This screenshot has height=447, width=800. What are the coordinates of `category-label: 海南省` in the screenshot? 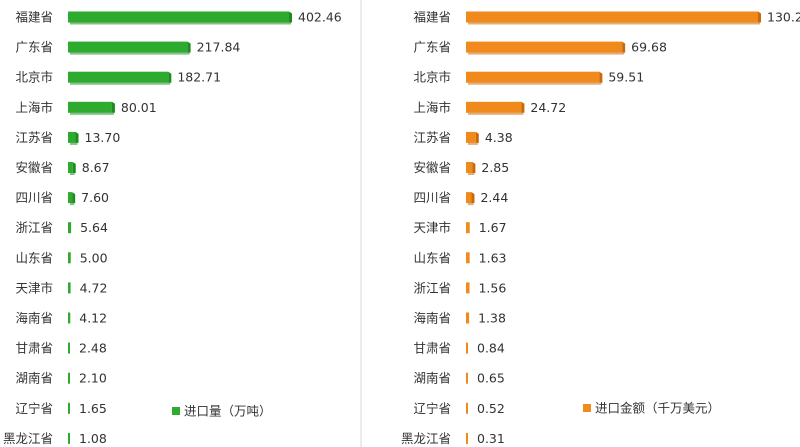 It's located at (34, 318).